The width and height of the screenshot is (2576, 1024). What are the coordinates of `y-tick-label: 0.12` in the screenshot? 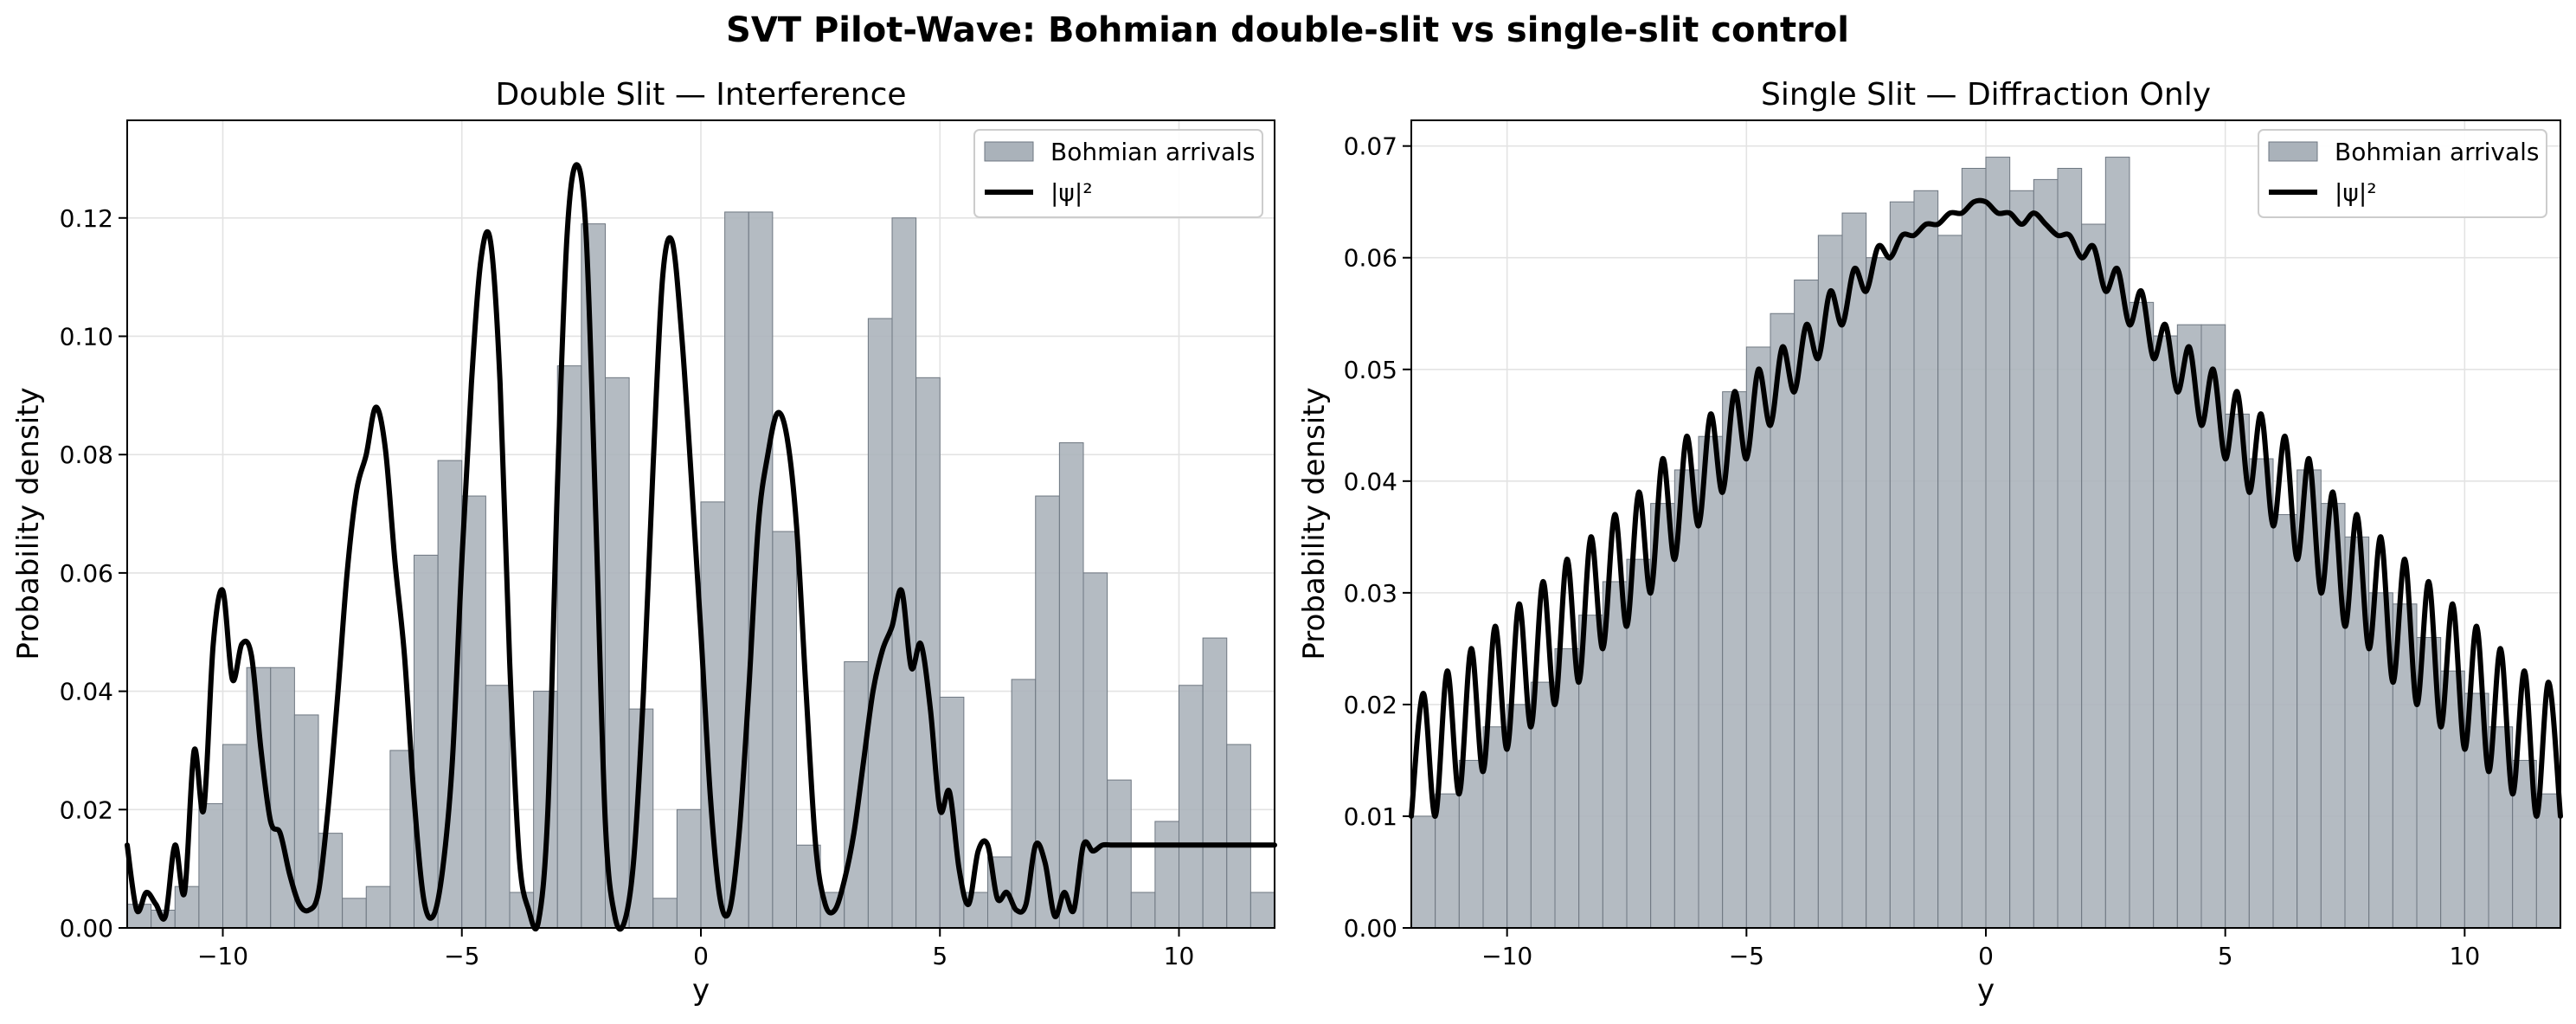 It's located at (87, 218).